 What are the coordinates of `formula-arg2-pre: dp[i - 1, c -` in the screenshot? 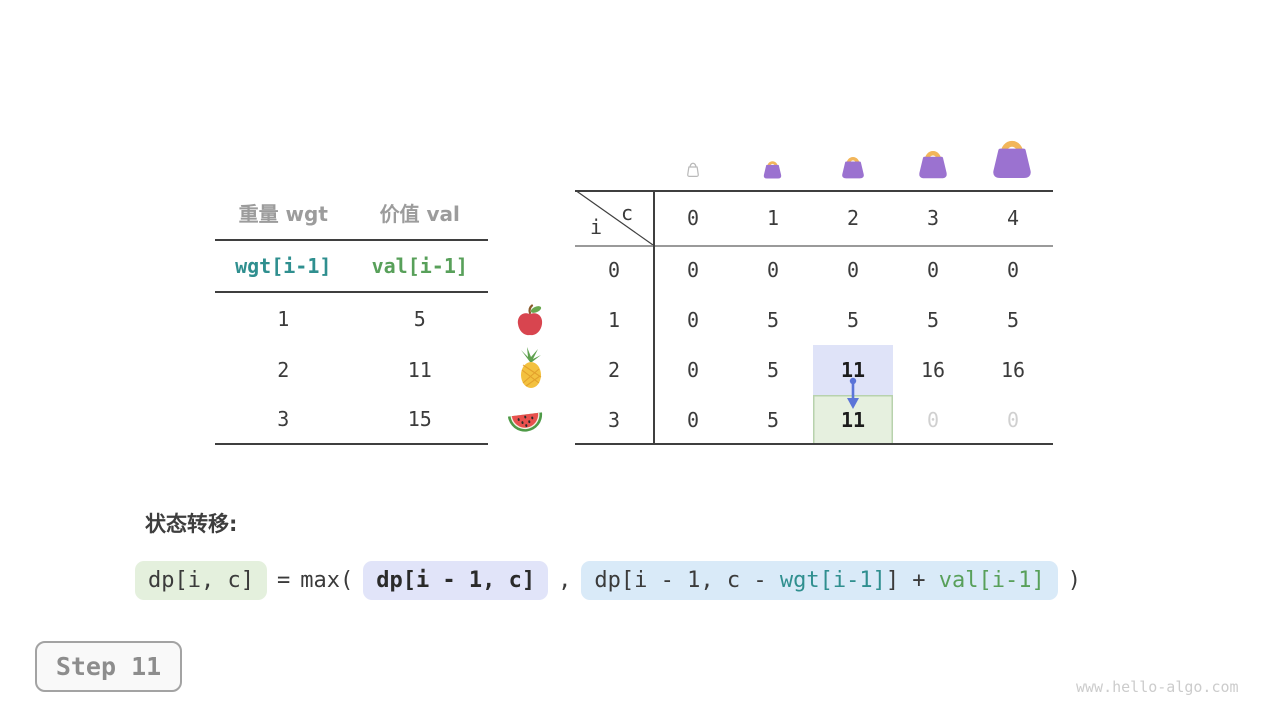 It's located at (687, 580).